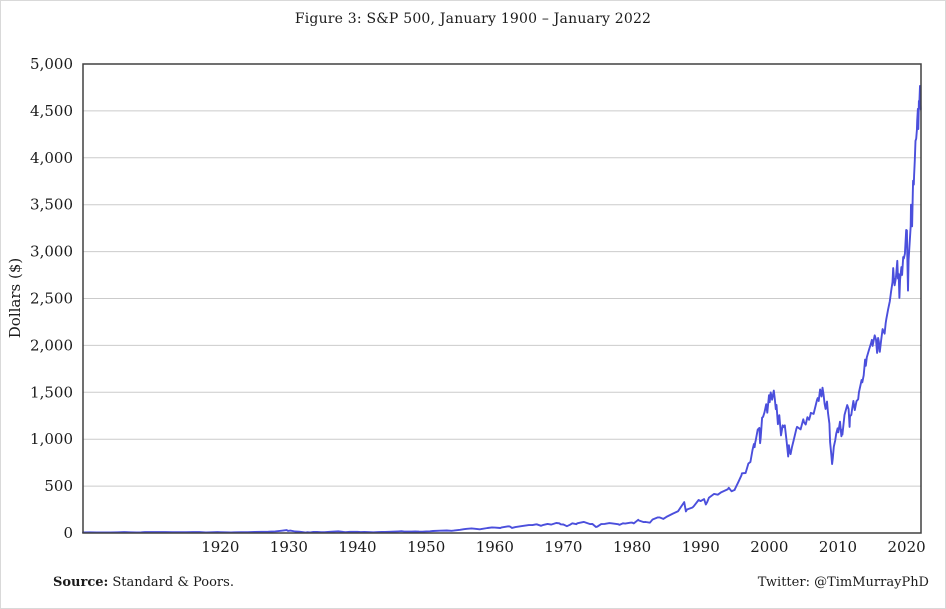 Image resolution: width=946 pixels, height=609 pixels. Describe the element at coordinates (357, 547) in the screenshot. I see `x-tick-label: 1940` at that location.